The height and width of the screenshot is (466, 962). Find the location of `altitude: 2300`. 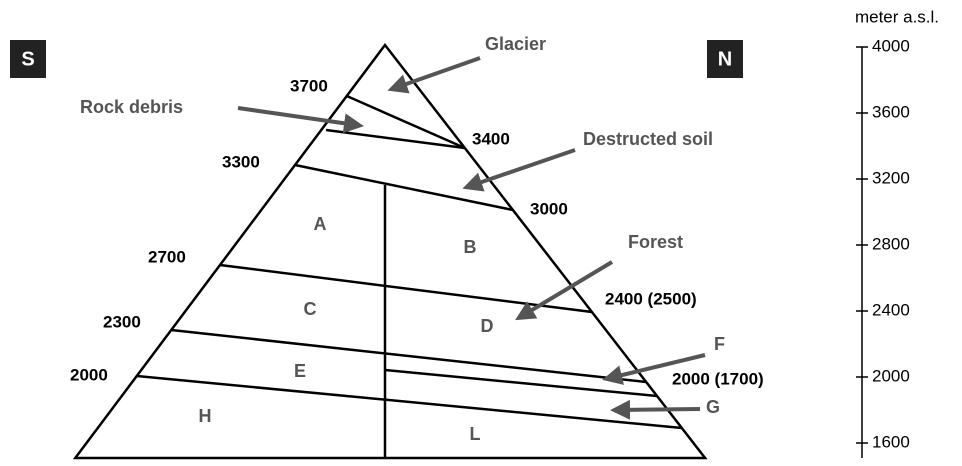

altitude: 2300 is located at coordinates (122, 321).